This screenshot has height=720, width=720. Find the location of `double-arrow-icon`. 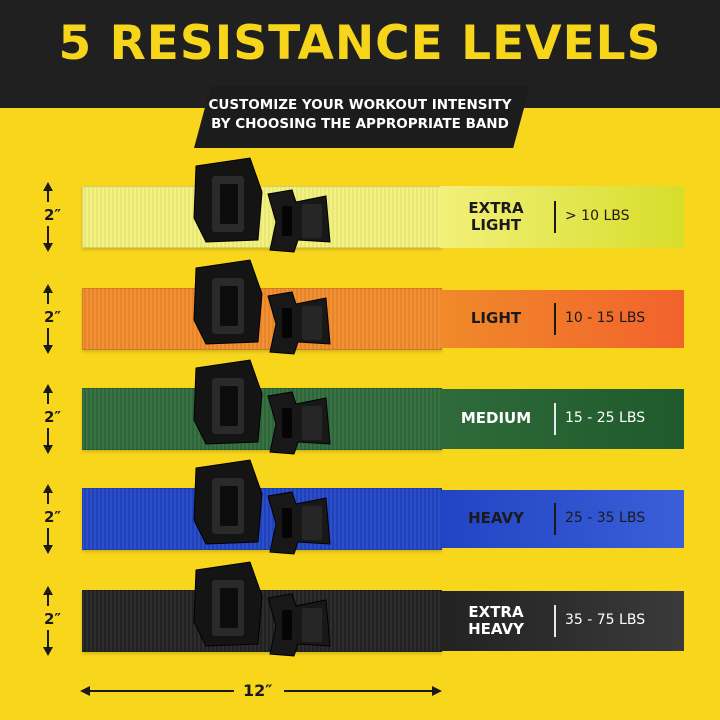

double-arrow-icon is located at coordinates (261, 691).